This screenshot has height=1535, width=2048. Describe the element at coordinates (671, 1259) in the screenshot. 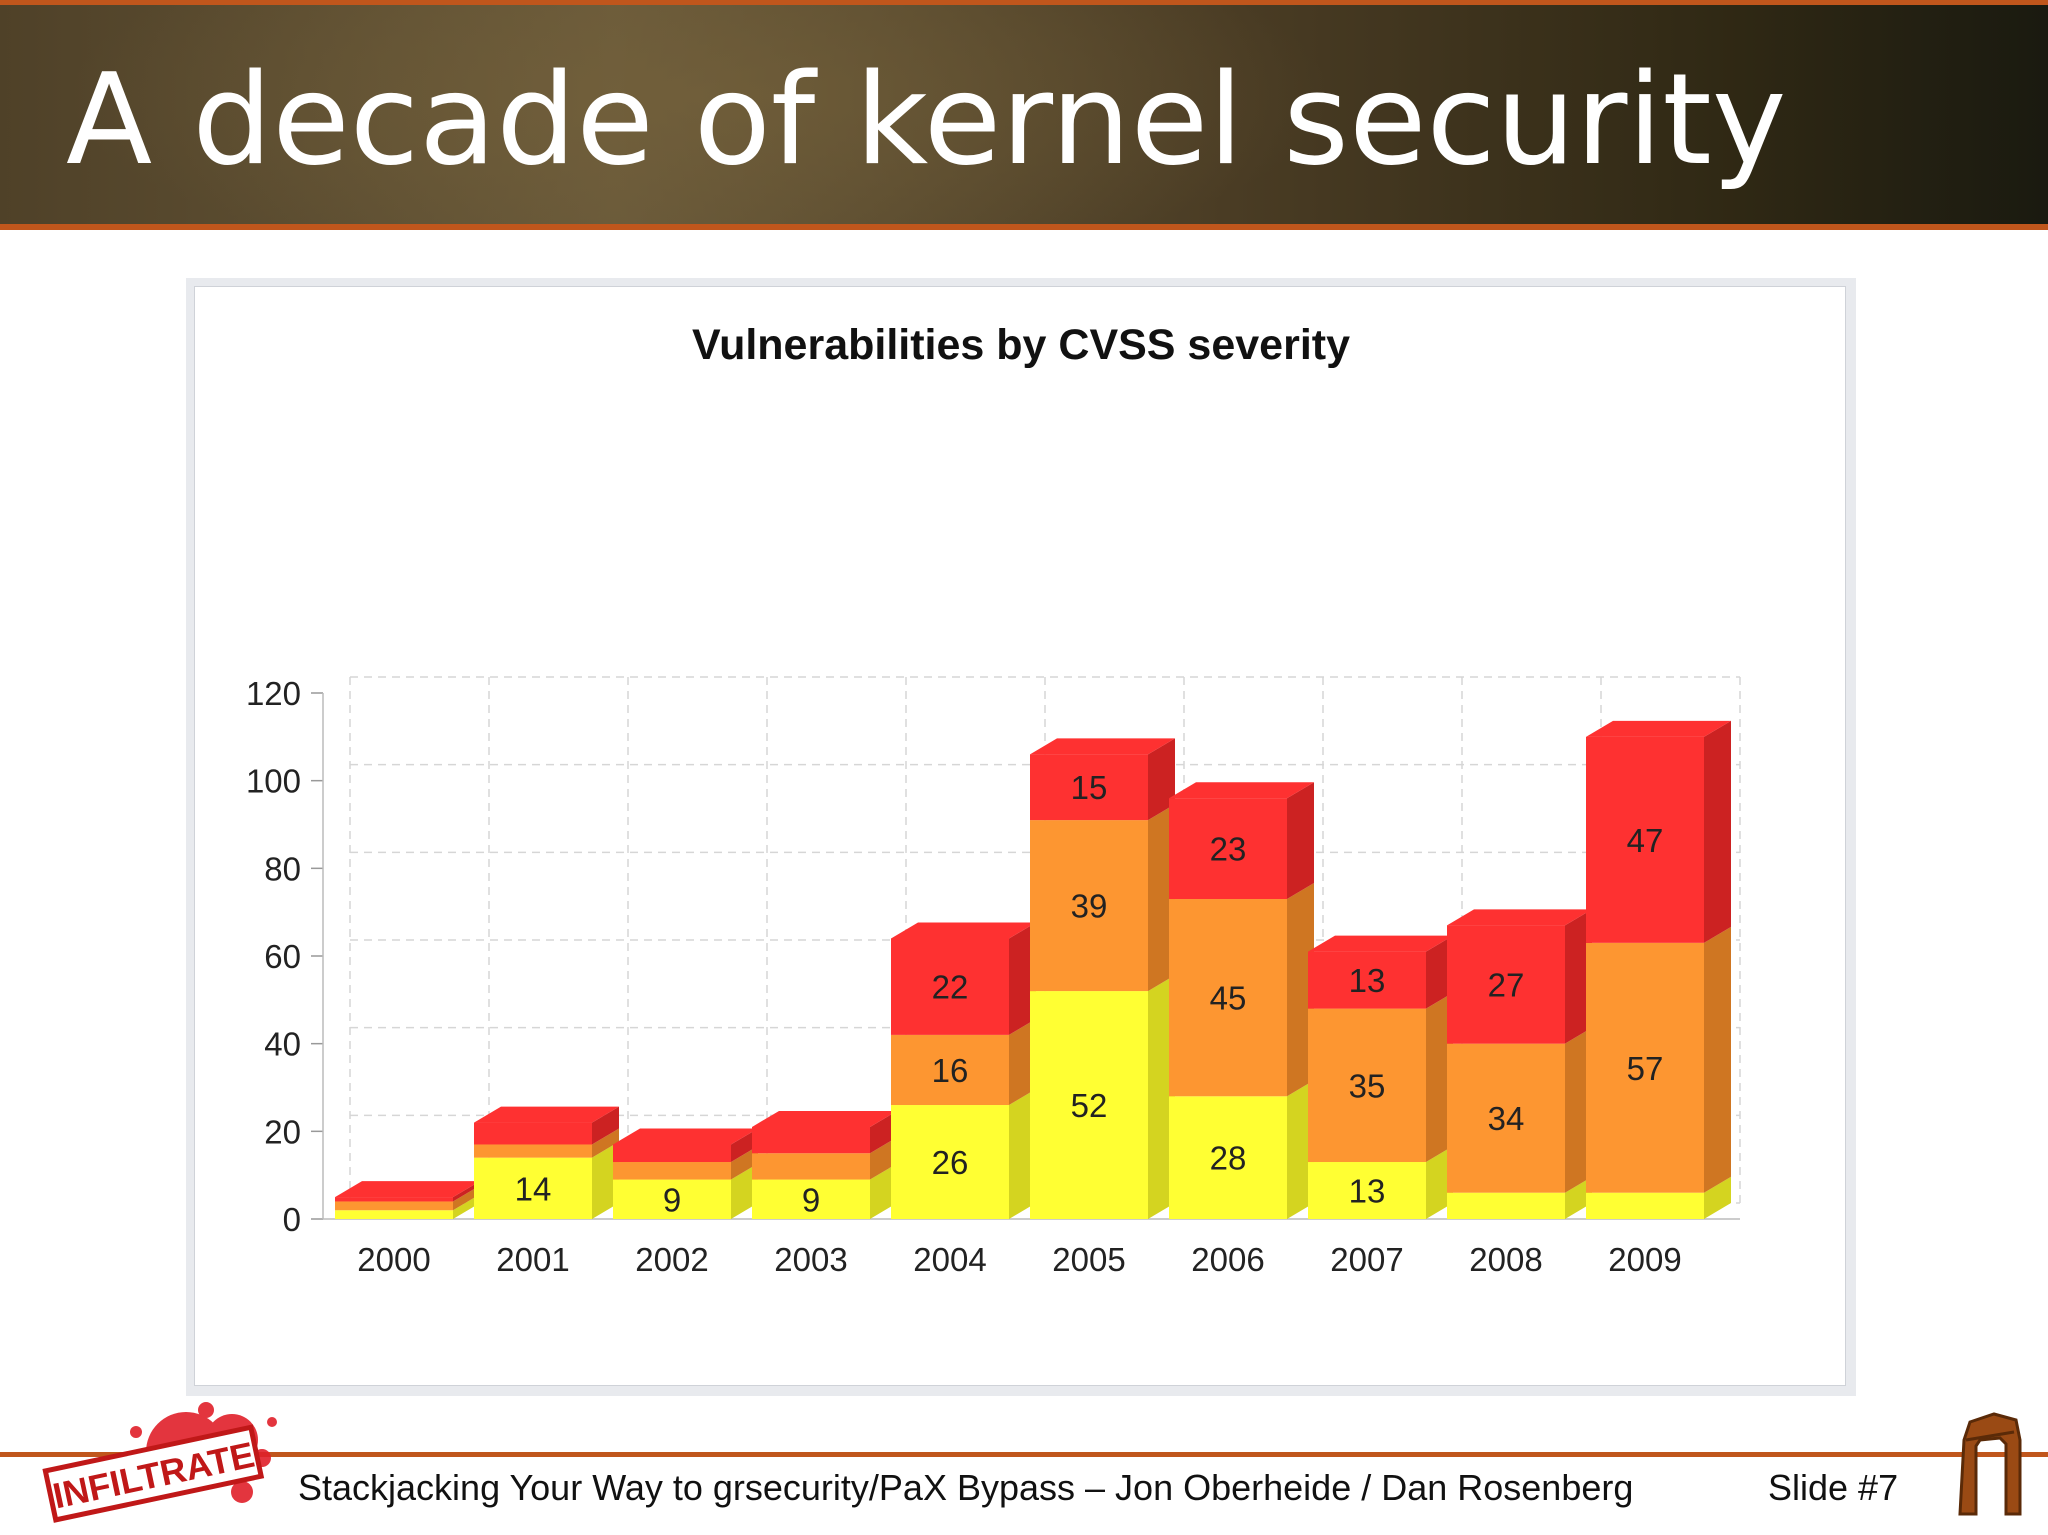

I see `x-tick-label: 2002` at that location.